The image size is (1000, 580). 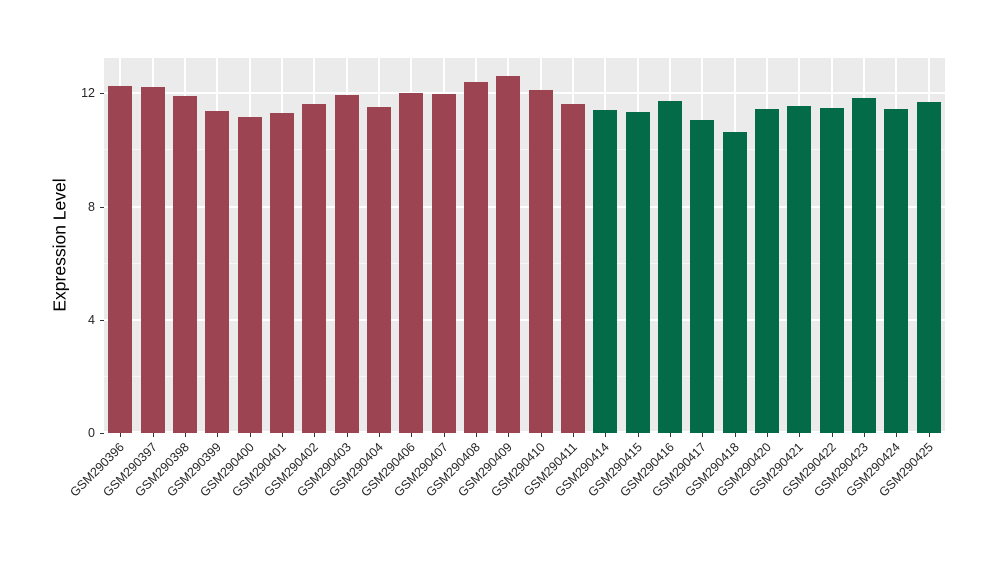 I want to click on bar-GSM290423, so click(x=864, y=265).